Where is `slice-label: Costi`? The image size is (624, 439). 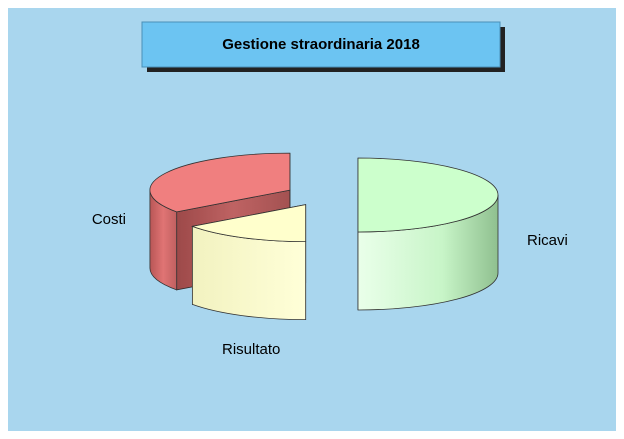
slice-label: Costi is located at coordinates (109, 219).